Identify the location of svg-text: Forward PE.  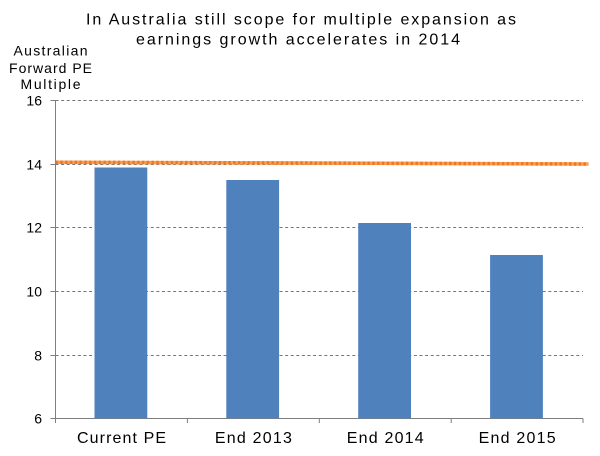
(50, 68).